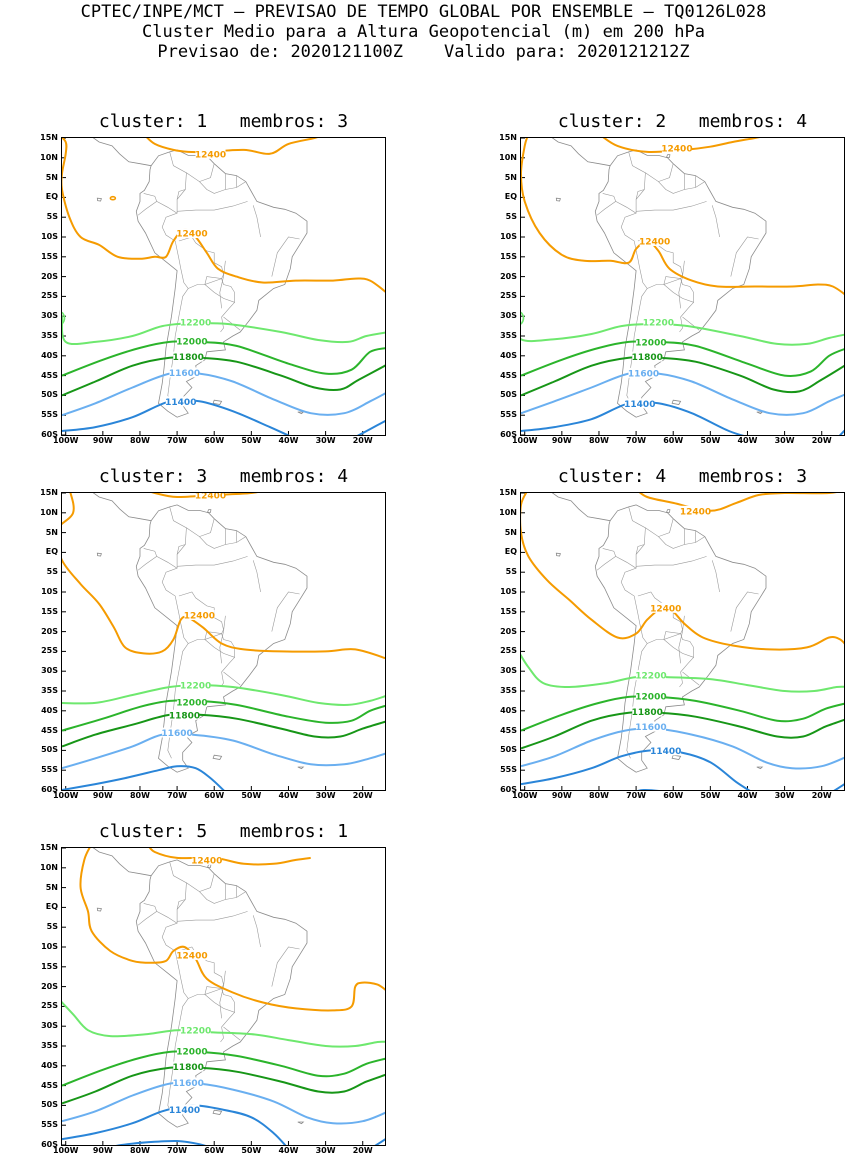 Image resolution: width=847 pixels, height=1157 pixels. What do you see at coordinates (682, 121) in the screenshot?
I see `panel-title: cluster: 2 membros: 4` at bounding box center [682, 121].